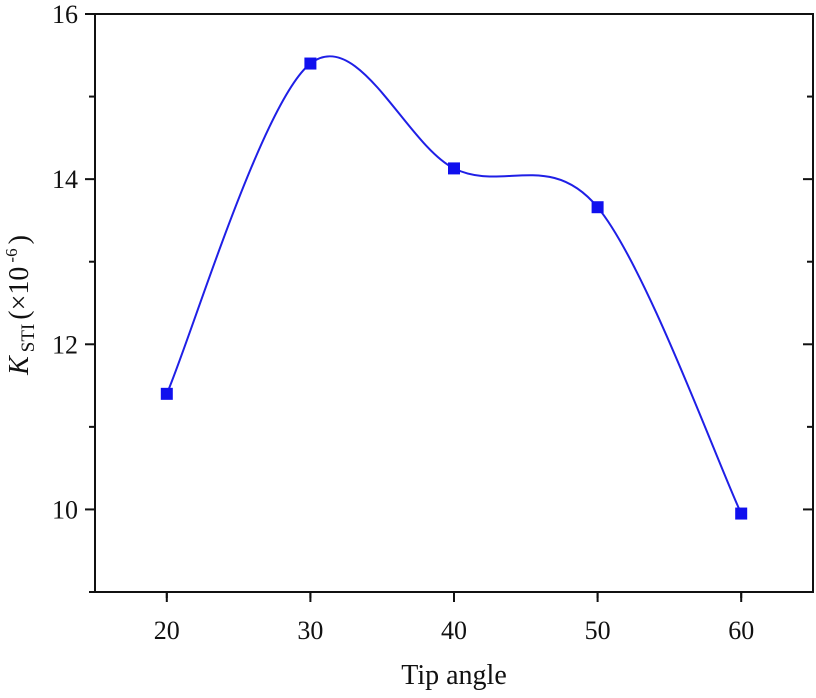 The height and width of the screenshot is (698, 816). I want to click on y-axis-unit-exponent: -6, so click(11, 255).